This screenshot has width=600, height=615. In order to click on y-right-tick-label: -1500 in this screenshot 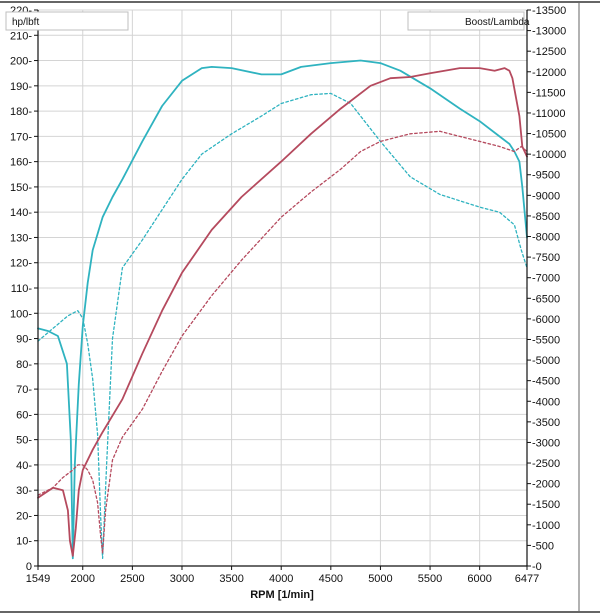, I will do `click(546, 505)`.